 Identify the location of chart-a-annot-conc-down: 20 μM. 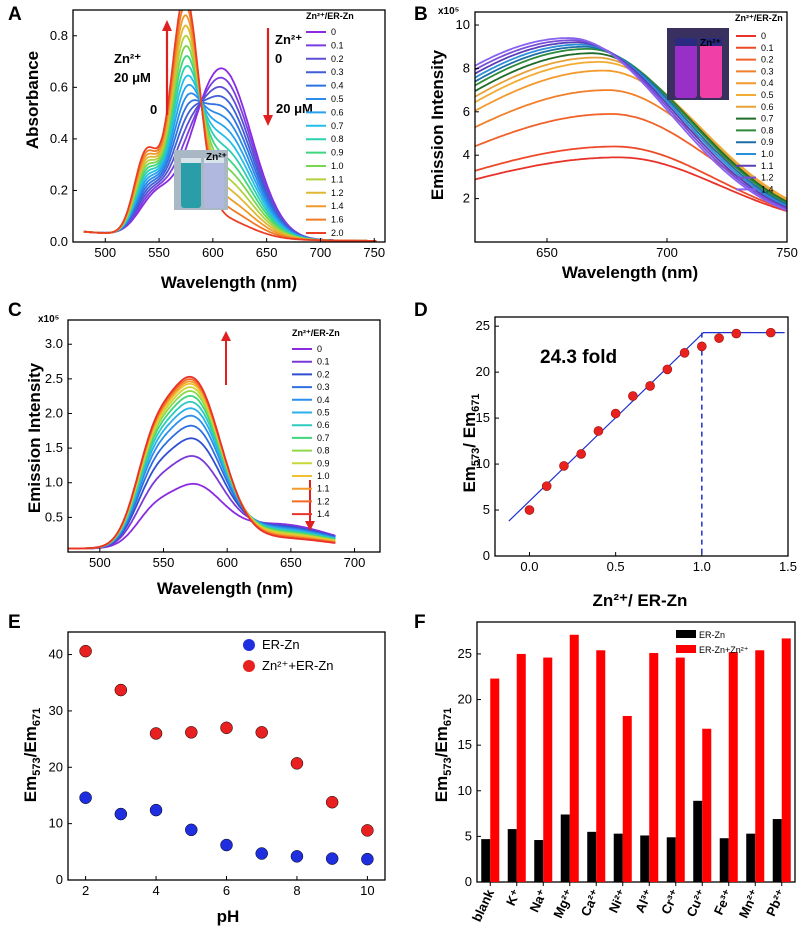
(294, 108).